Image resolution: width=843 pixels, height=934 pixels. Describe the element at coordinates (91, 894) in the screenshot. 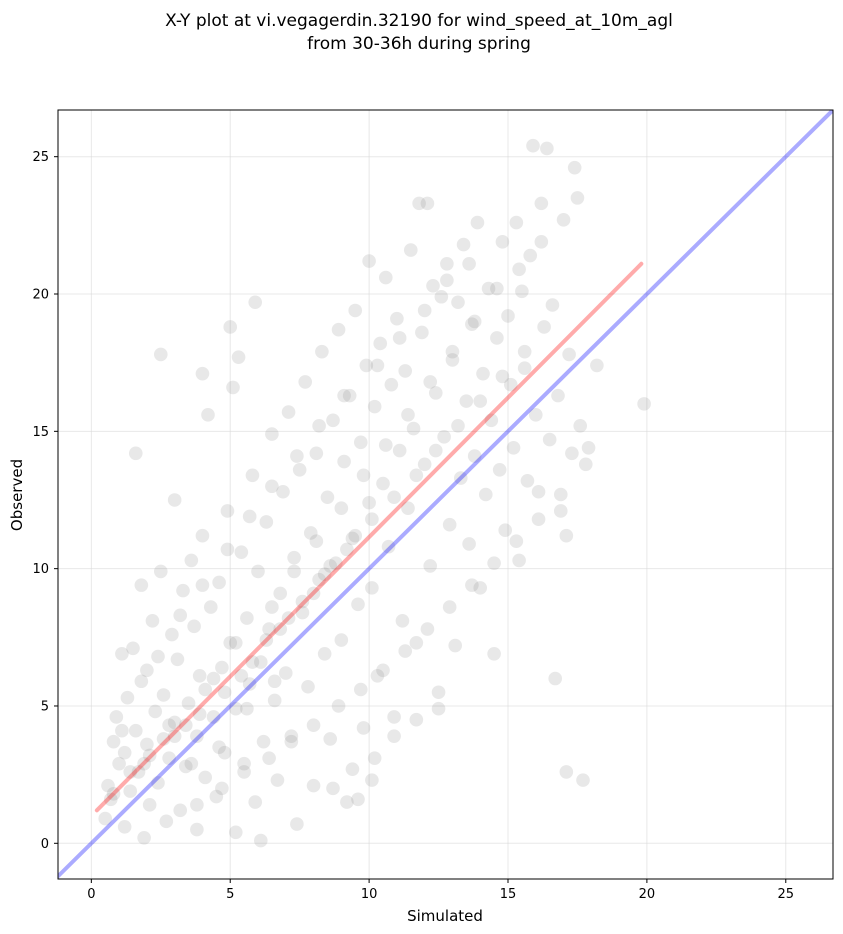

I see `x-tick-label: 0` at that location.